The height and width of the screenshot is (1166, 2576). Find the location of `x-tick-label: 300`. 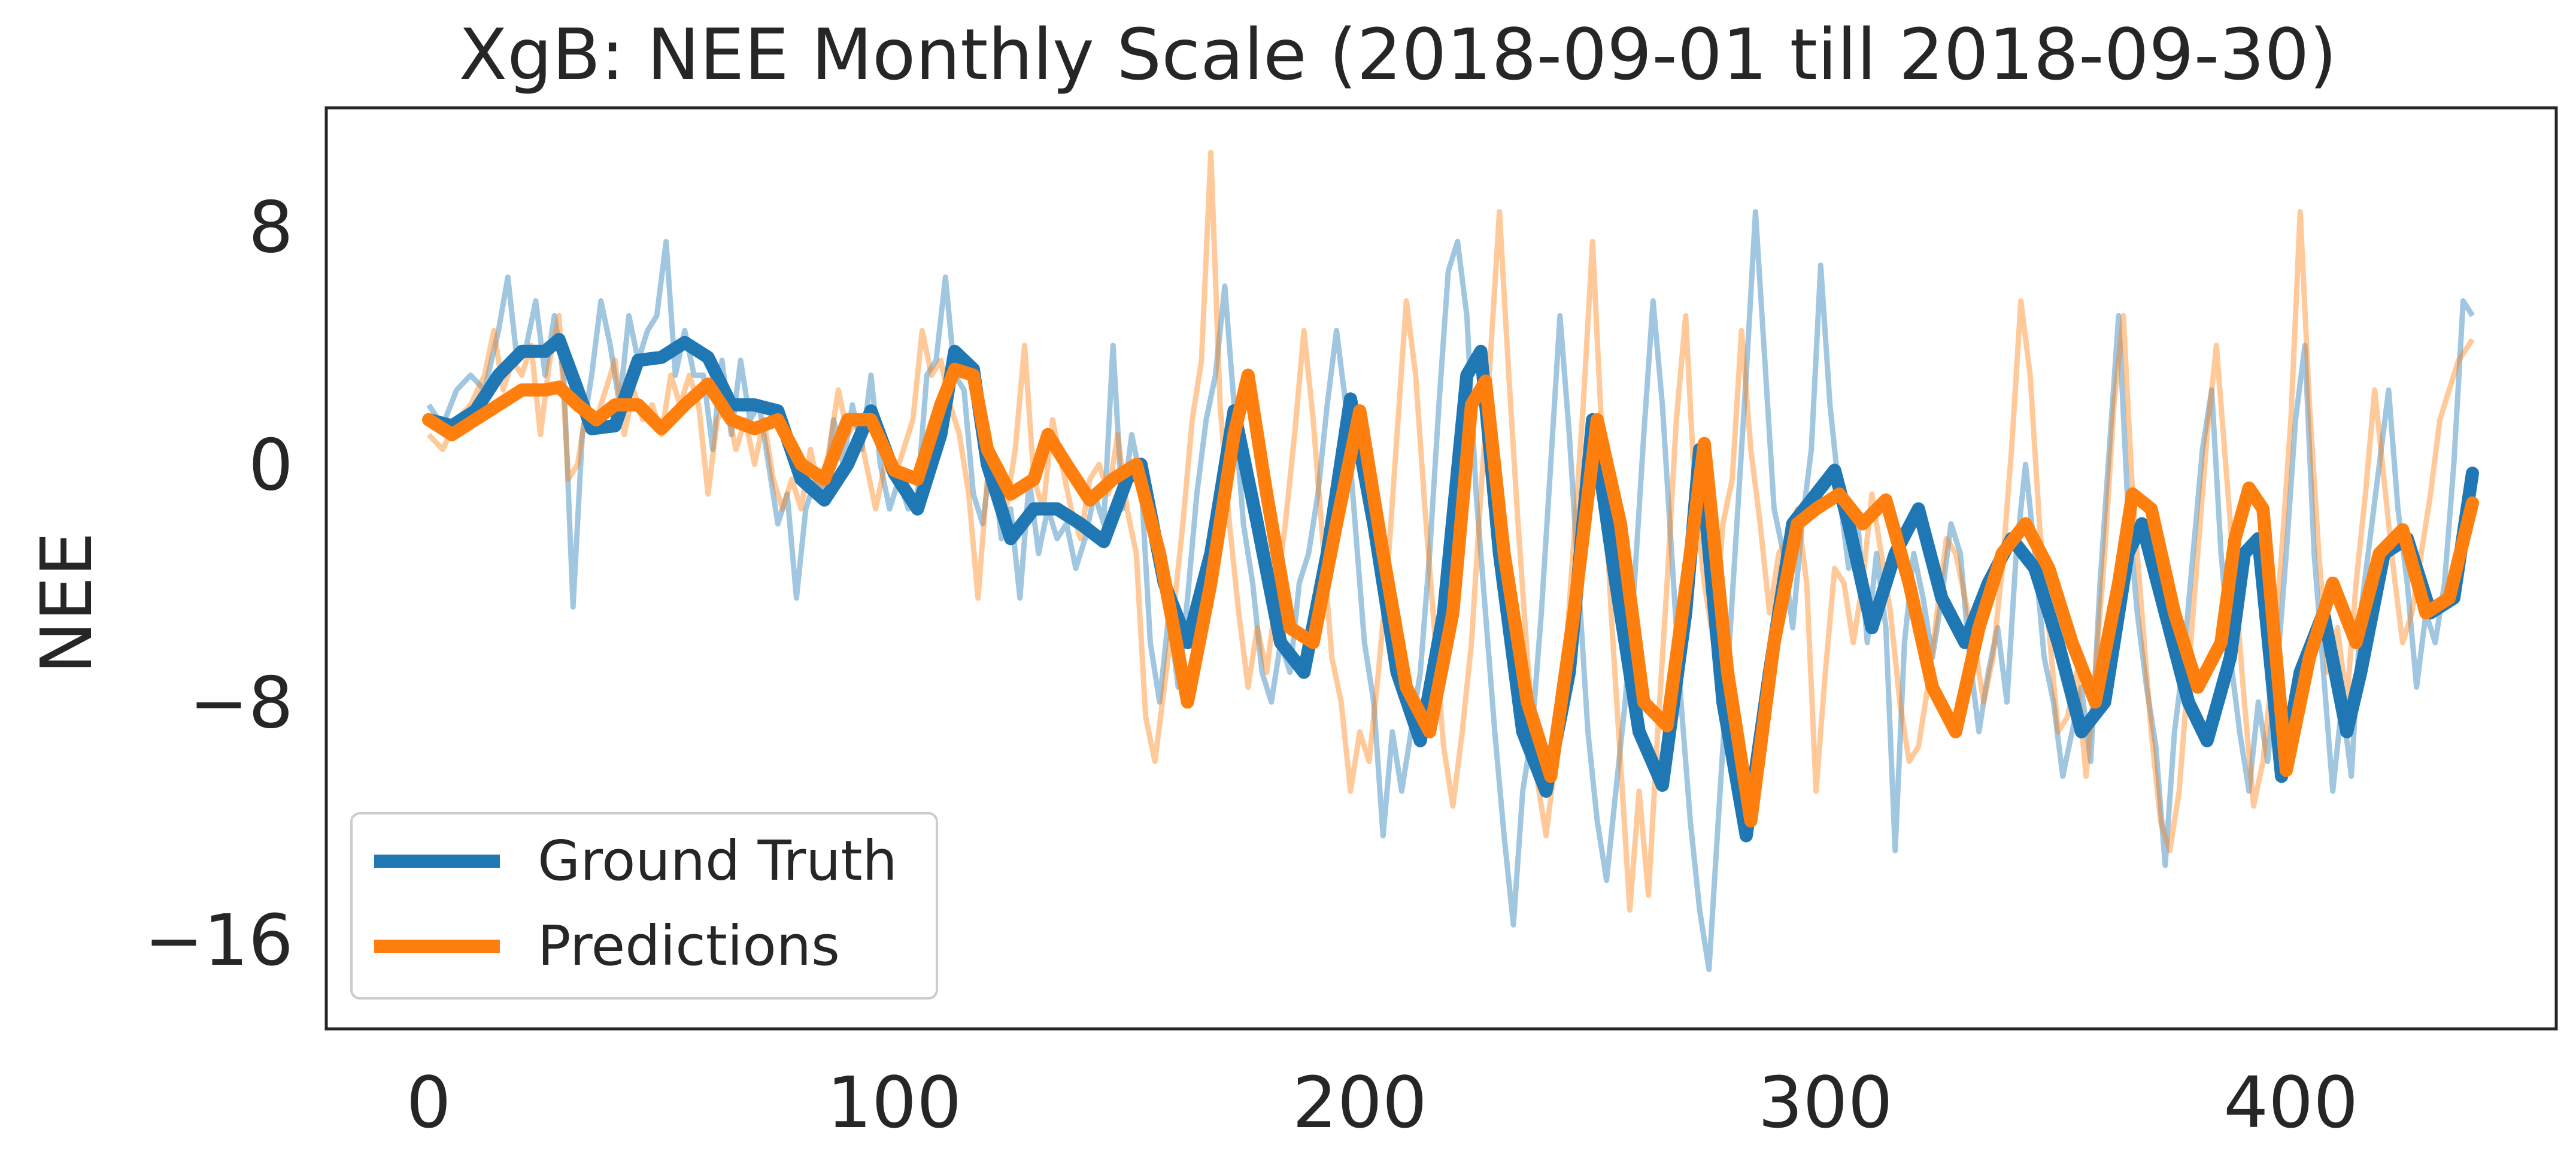

x-tick-label: 300 is located at coordinates (1825, 1102).